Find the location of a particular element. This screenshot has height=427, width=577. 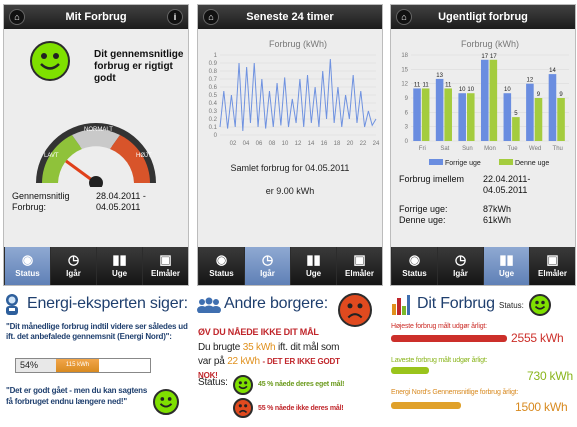

x-tick-label: 02 is located at coordinates (233, 144).